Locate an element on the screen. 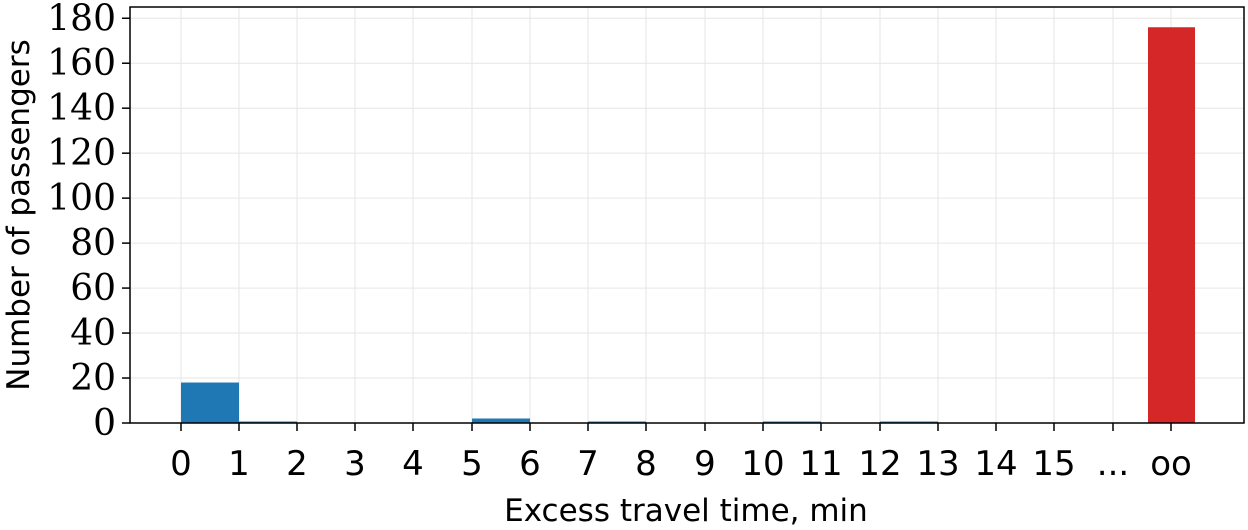  y-tick-label: 100 is located at coordinates (81, 198).